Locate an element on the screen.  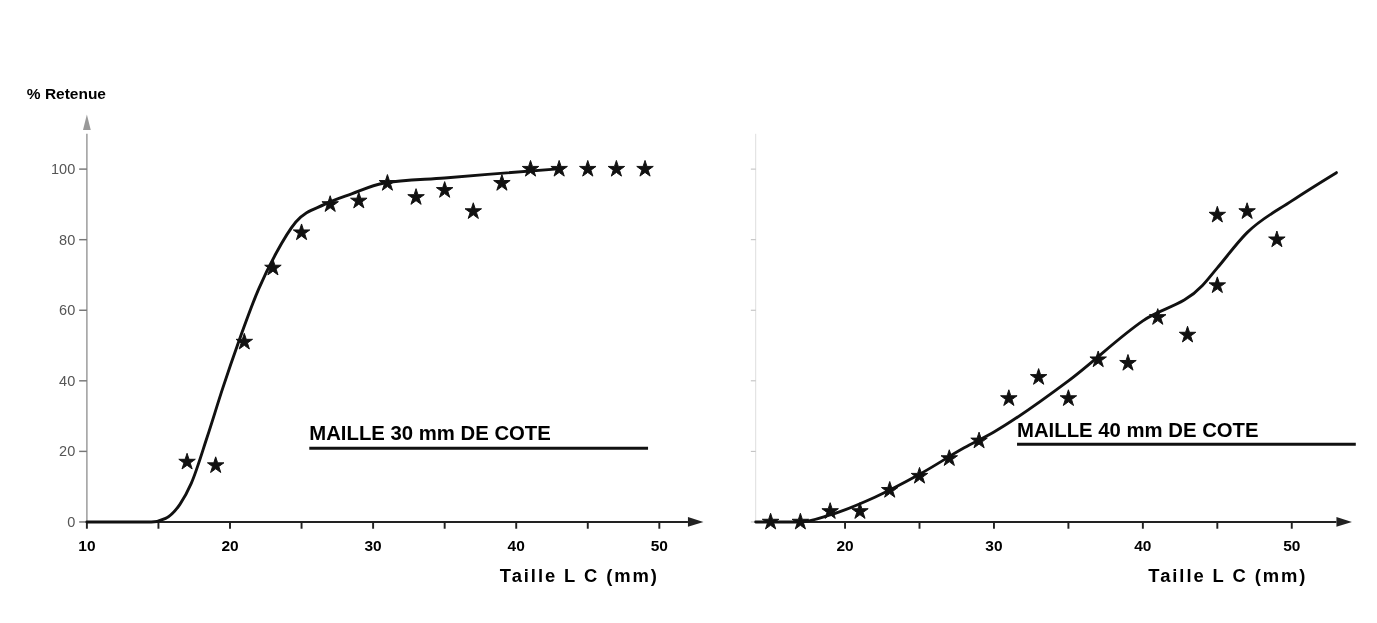
annotation: MAILLE 40 mm DE COTE is located at coordinates (1138, 429).